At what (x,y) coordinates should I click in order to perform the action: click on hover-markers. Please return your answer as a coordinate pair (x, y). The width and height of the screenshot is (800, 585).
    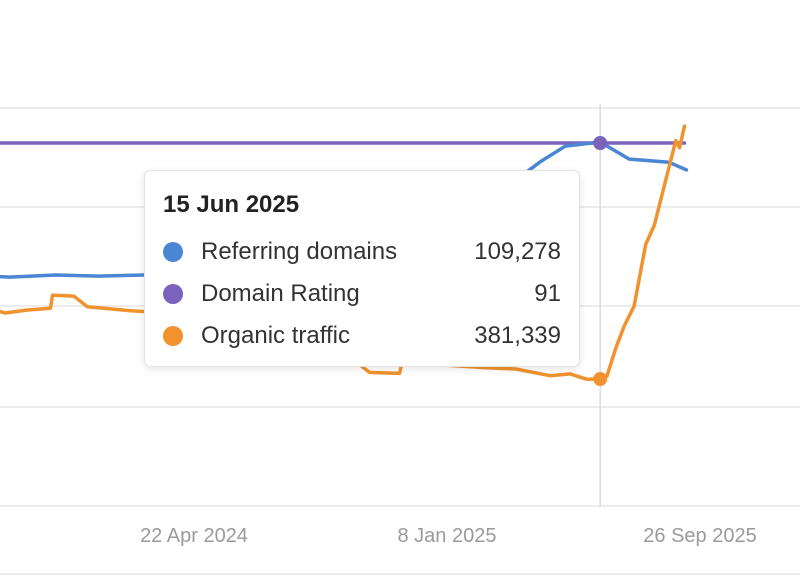
    Looking at the image, I should click on (600, 261).